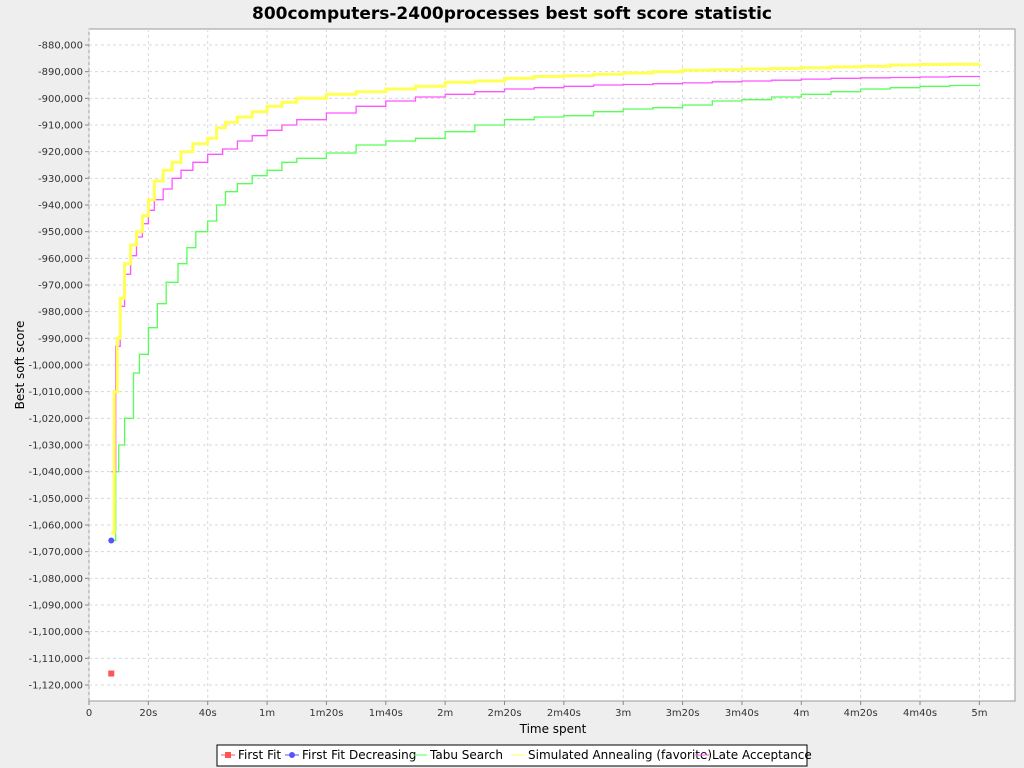  What do you see at coordinates (55, 446) in the screenshot?
I see `y-tick-label: -1,030,000` at bounding box center [55, 446].